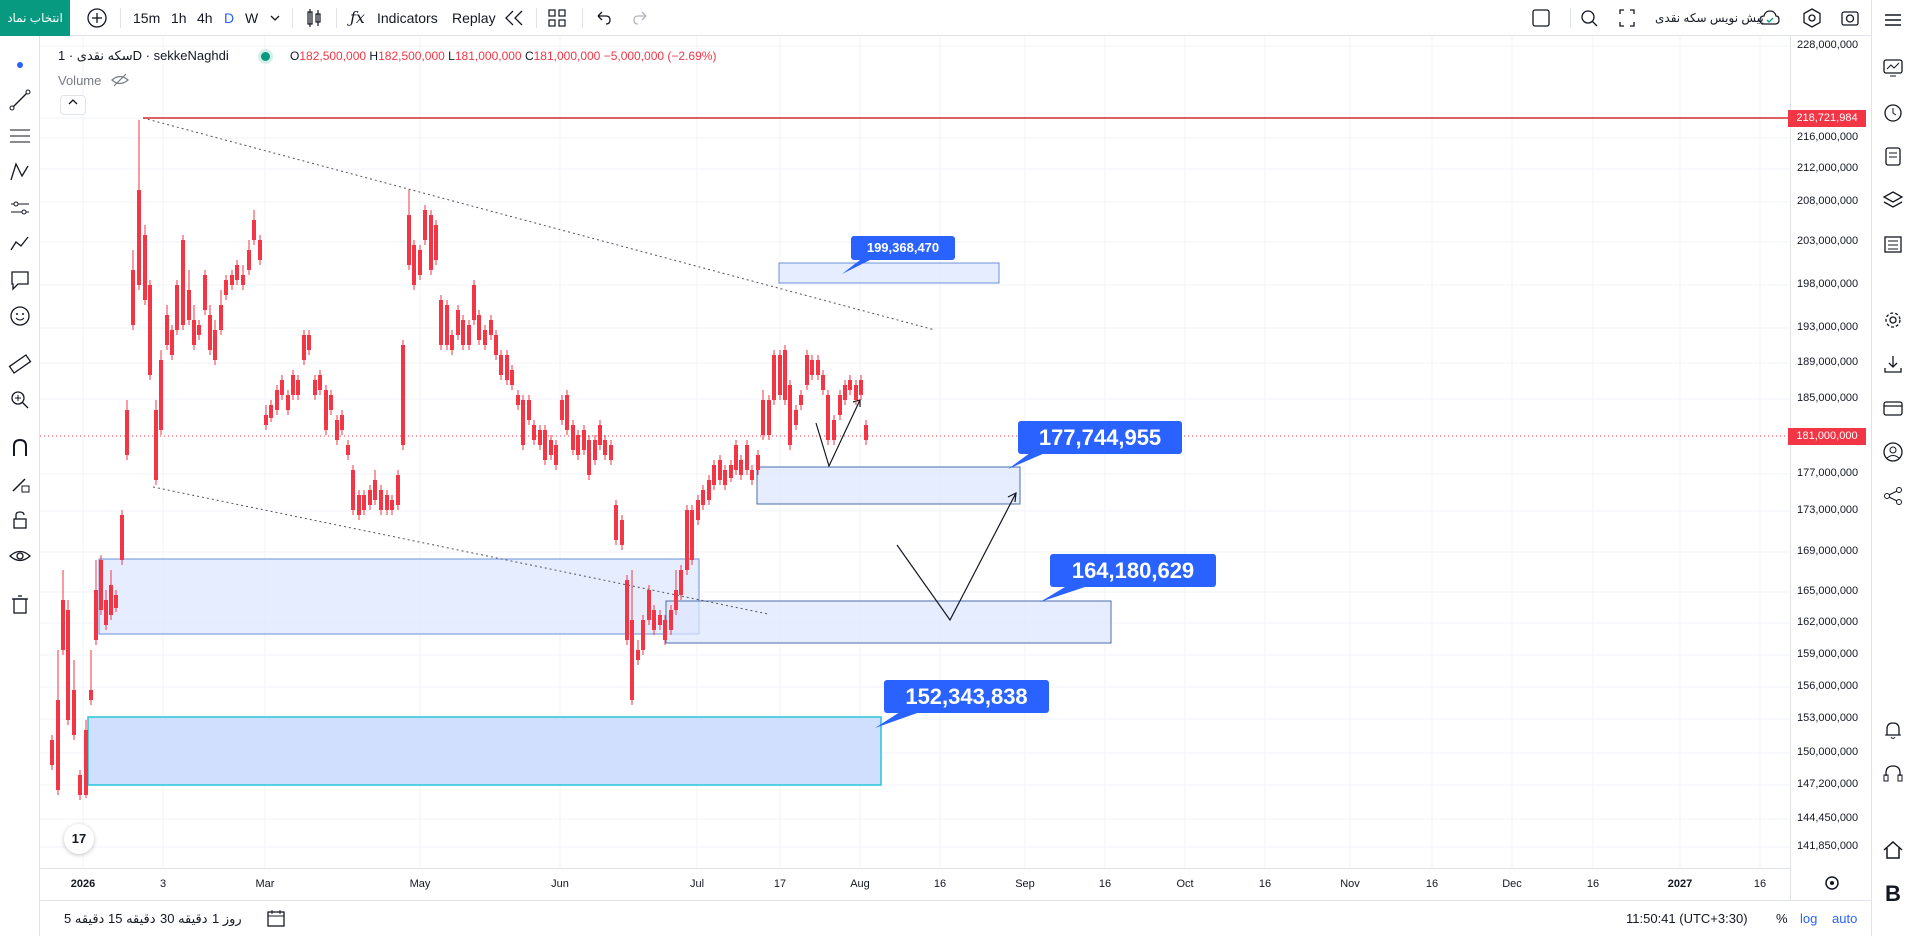  Describe the element at coordinates (20, 604) in the screenshot. I see `trash-icon` at that location.